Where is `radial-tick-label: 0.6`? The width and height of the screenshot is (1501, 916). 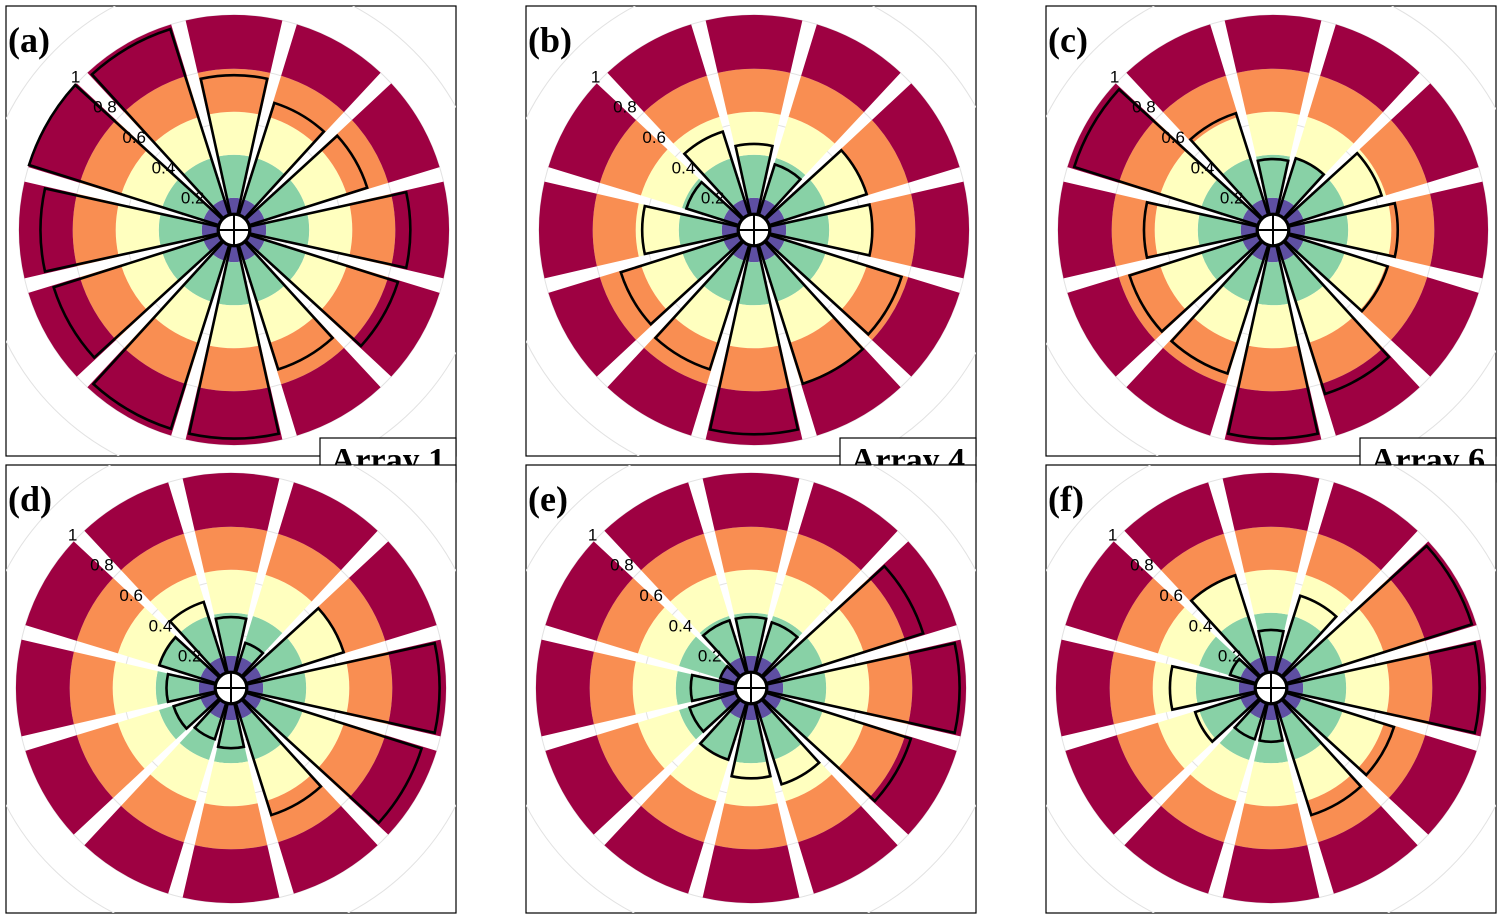
radial-tick-label: 0.6 is located at coordinates (134, 137).